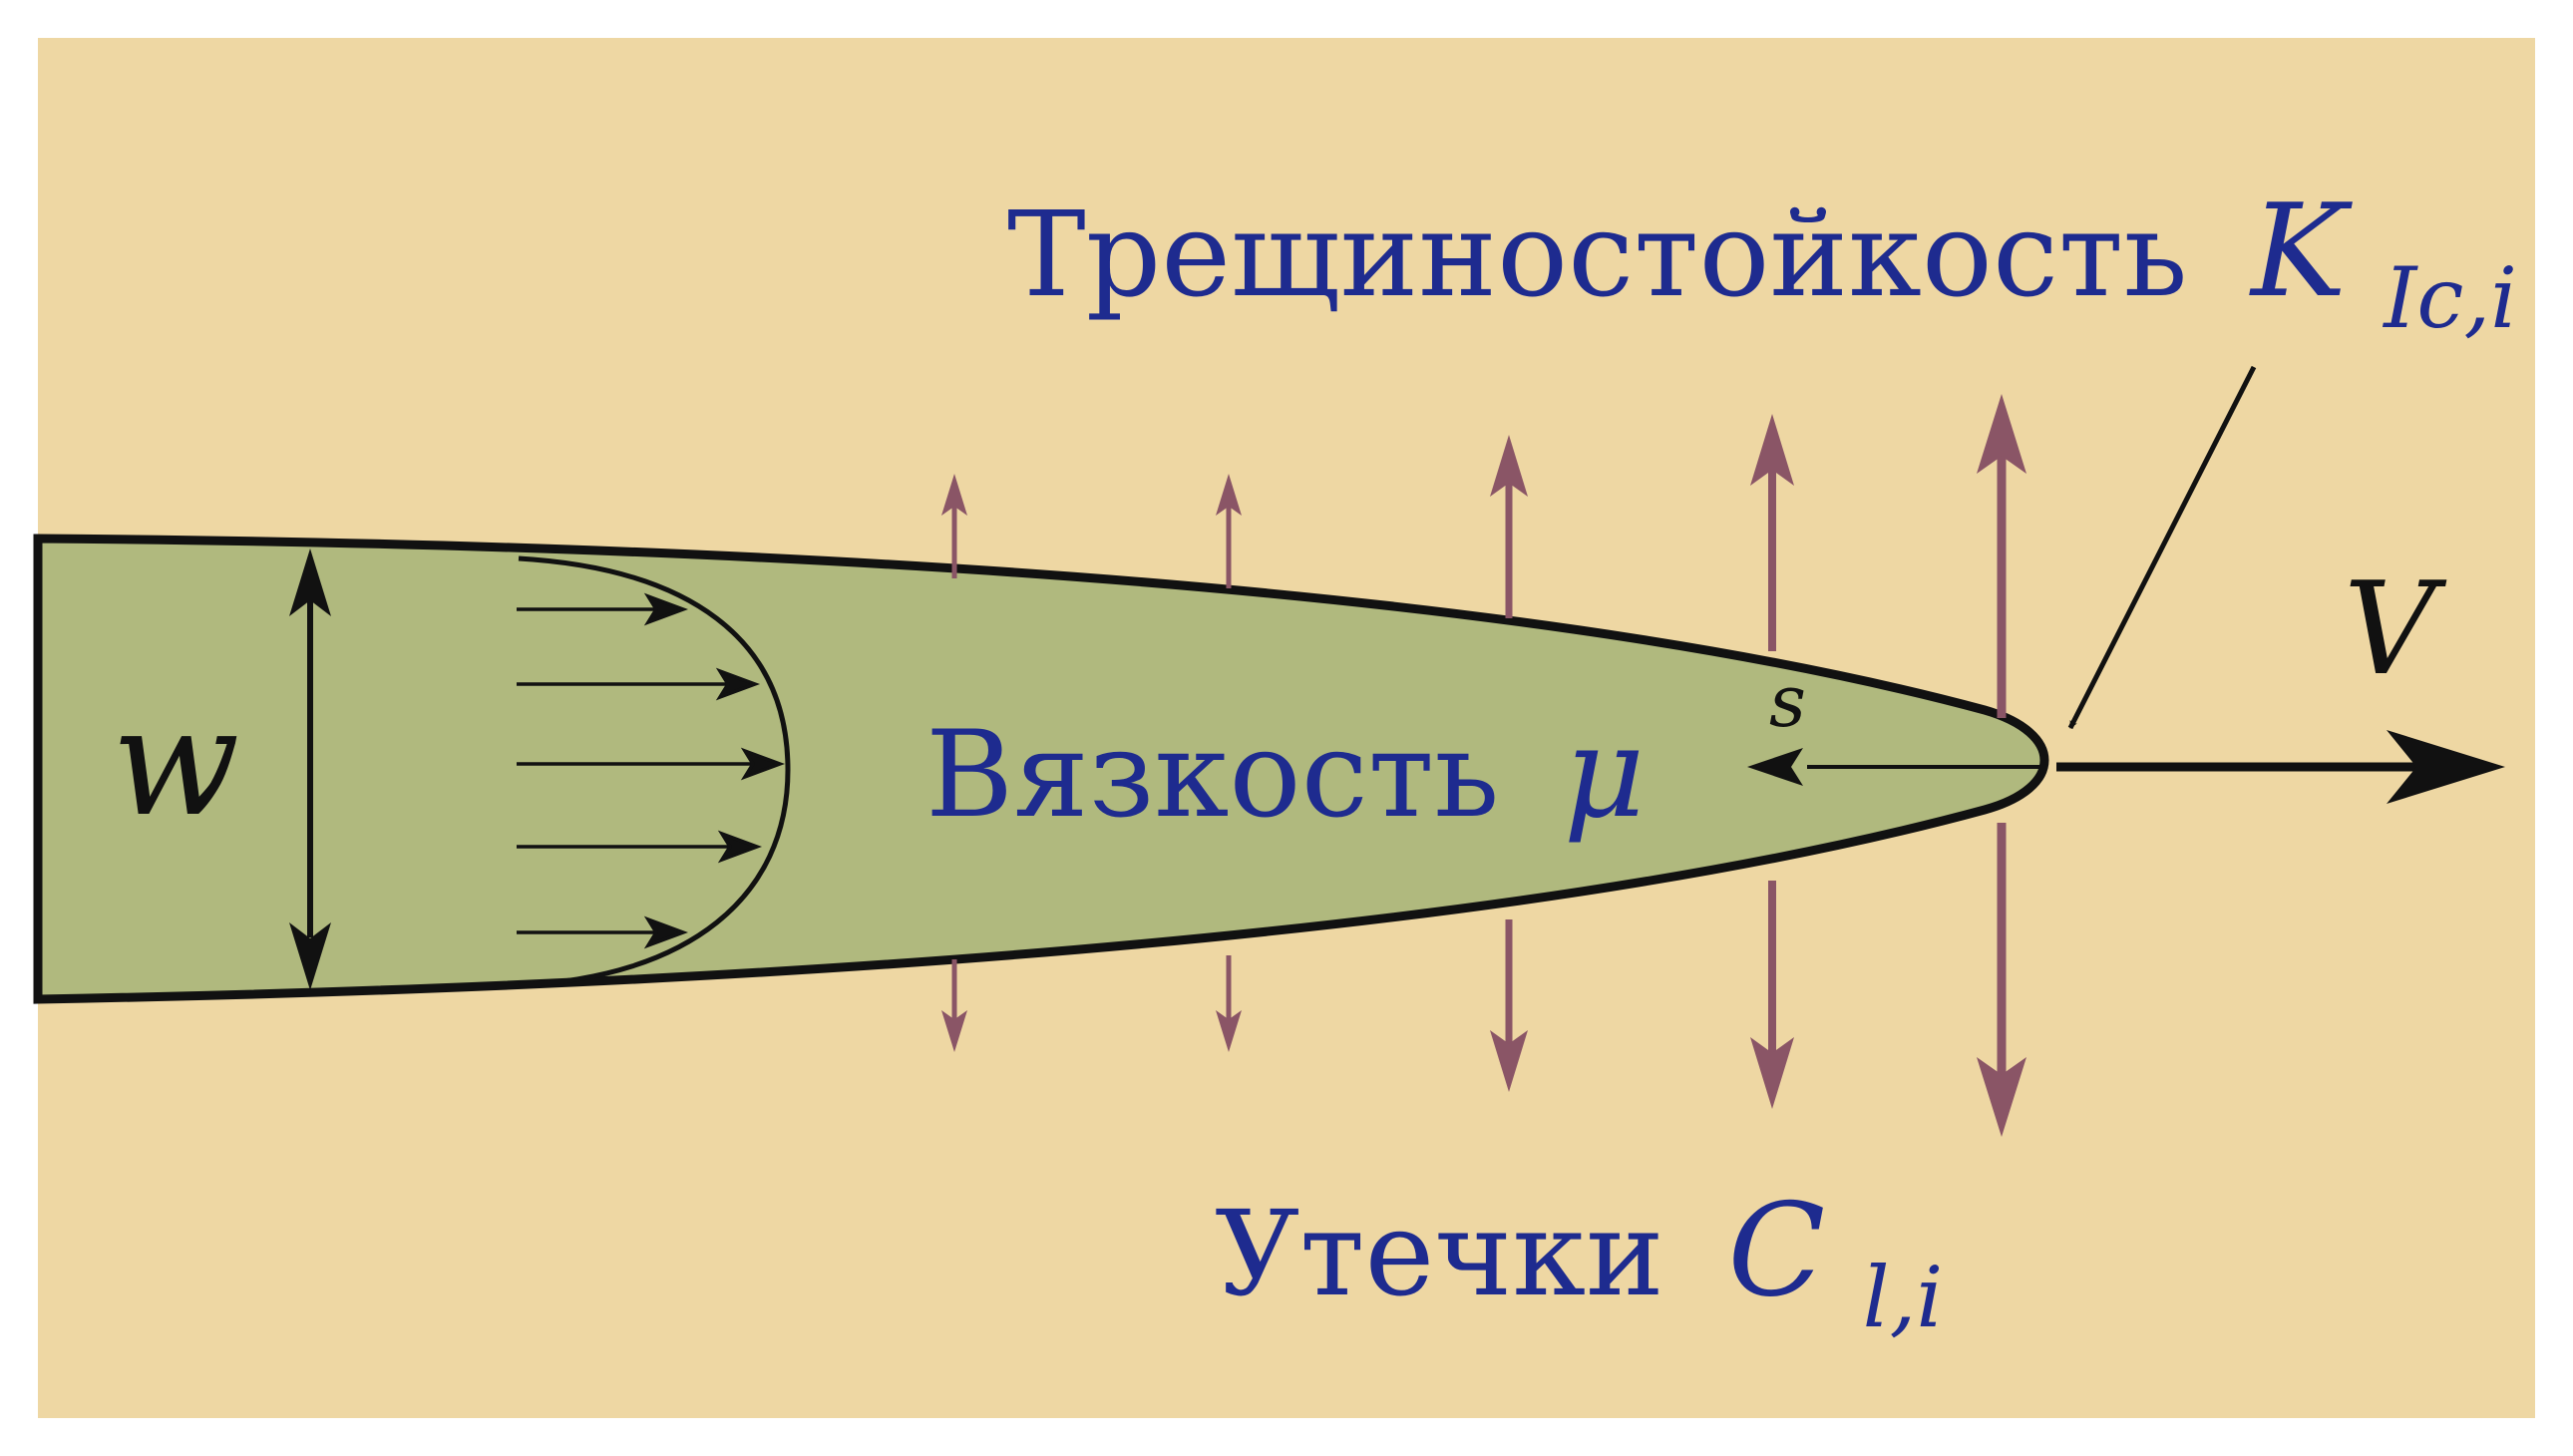 The image size is (2573, 1456). Describe the element at coordinates (1597, 254) in the screenshot. I see `toughness-text: Трещиностойкость` at that location.